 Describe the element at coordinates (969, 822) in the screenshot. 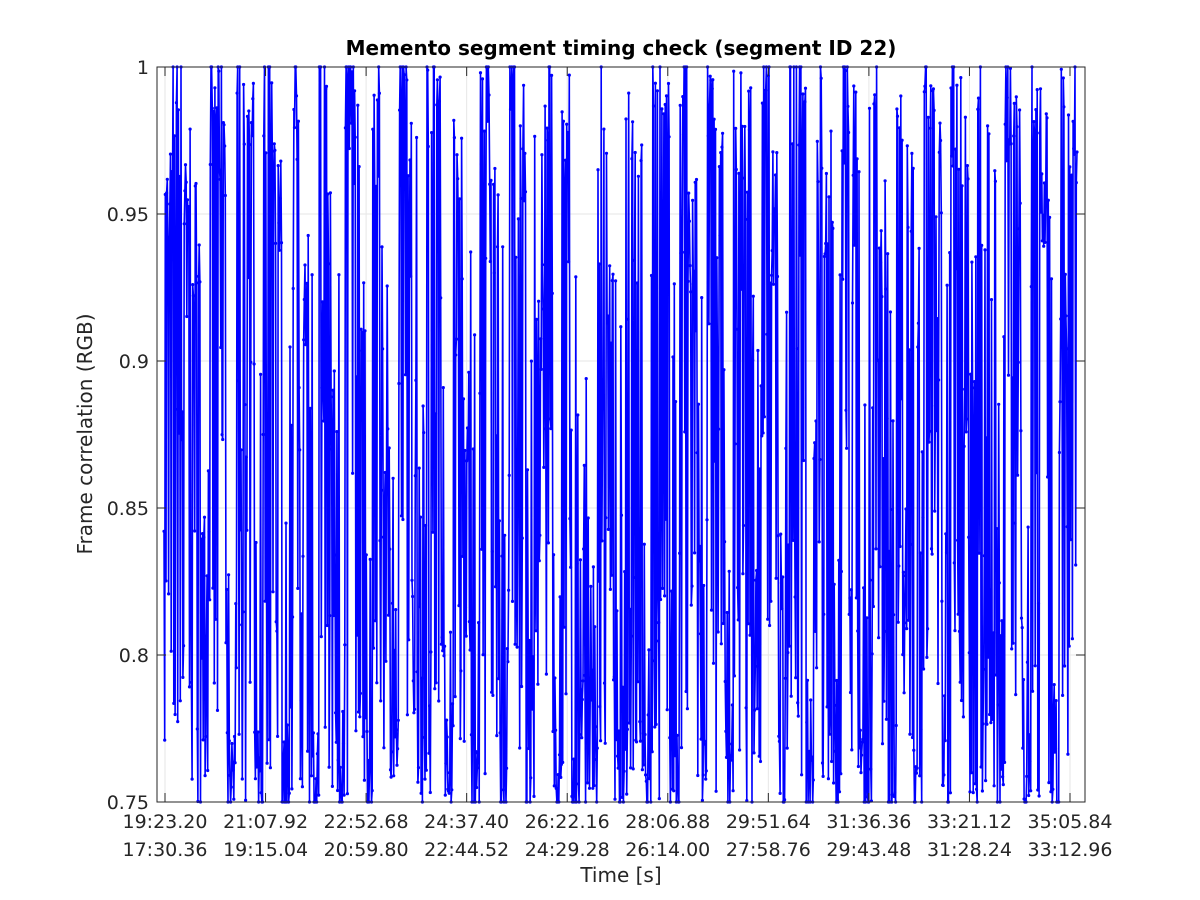

I see `x-tick-label-top-row: 33:21.12` at that location.